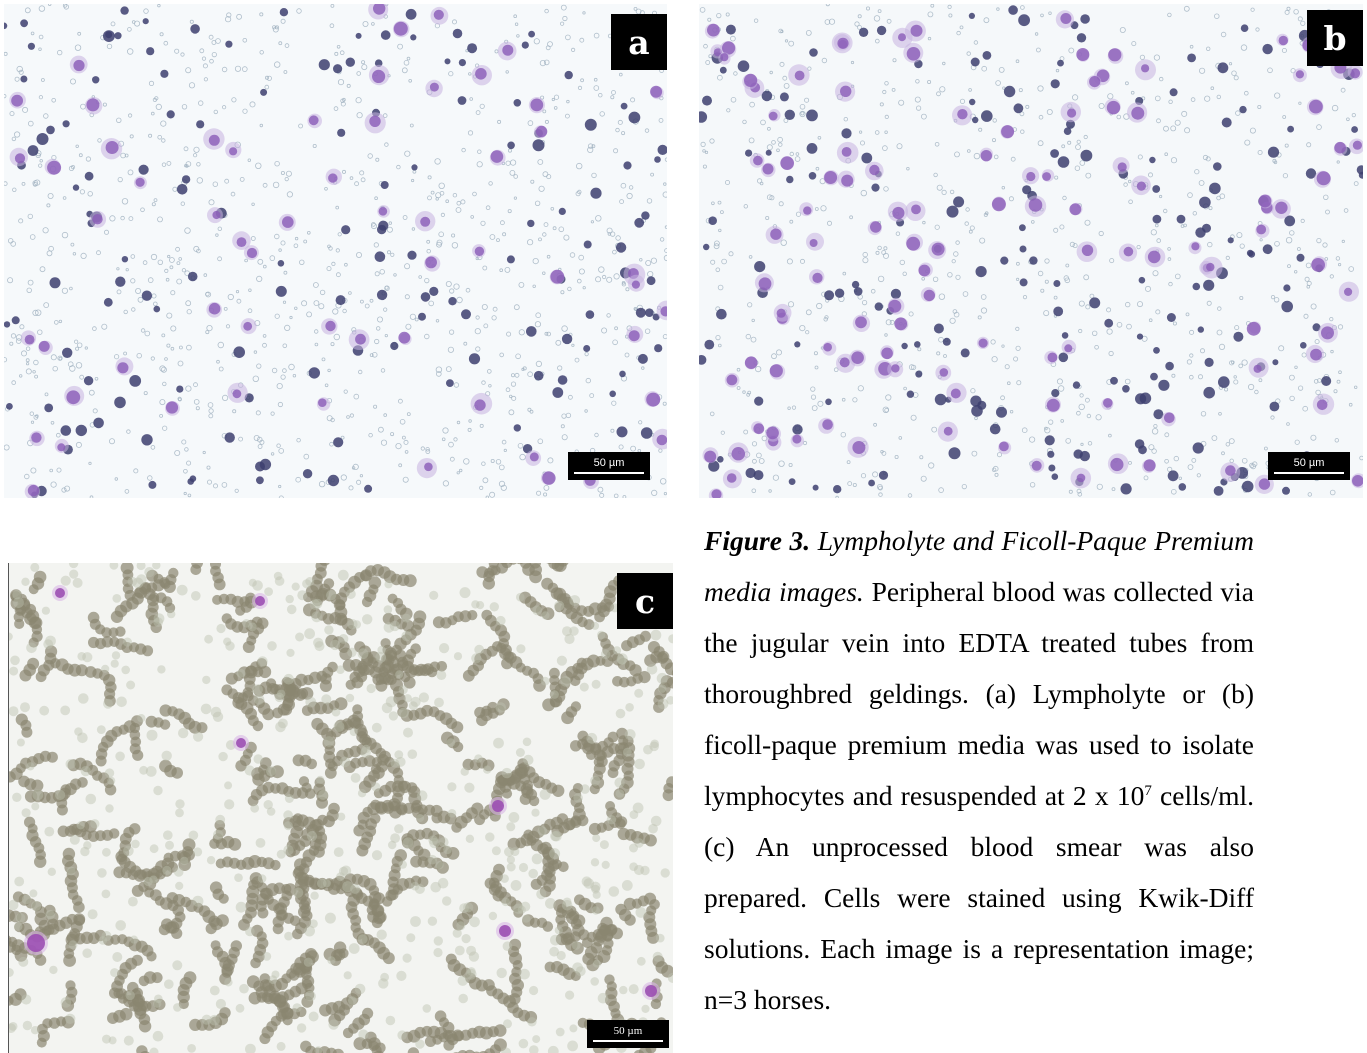 This screenshot has height=1053, width=1367. I want to click on scale-bar-b-rule, so click(1309, 473).